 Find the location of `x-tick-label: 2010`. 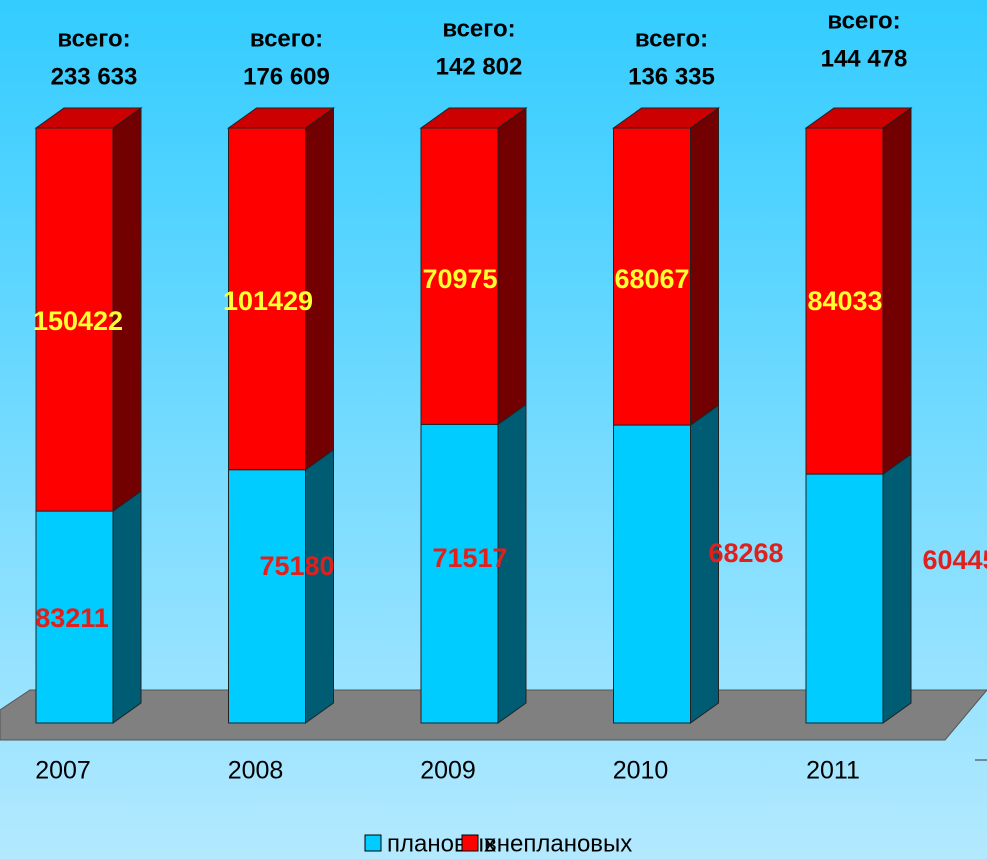

x-tick-label: 2010 is located at coordinates (641, 771).